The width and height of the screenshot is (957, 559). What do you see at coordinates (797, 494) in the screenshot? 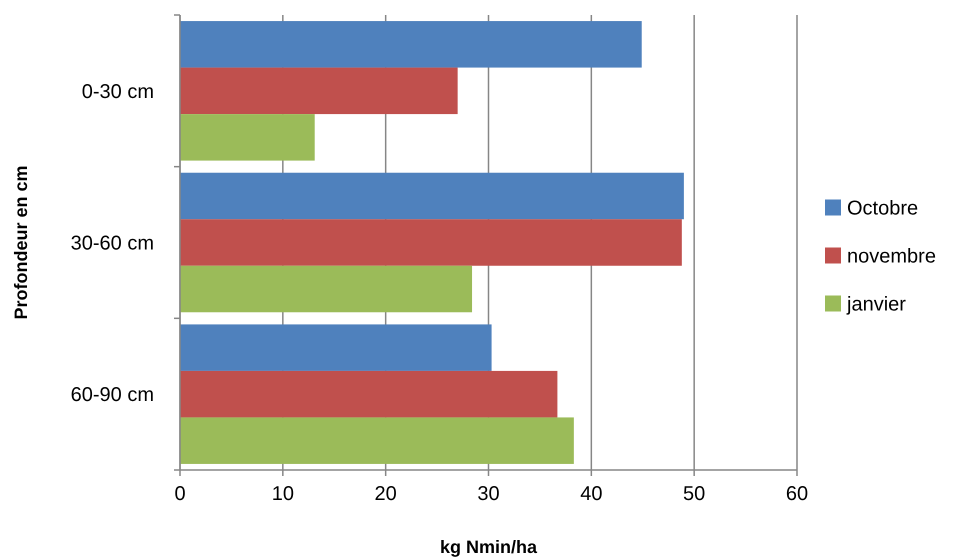
I see `x-tick-label: 60` at bounding box center [797, 494].